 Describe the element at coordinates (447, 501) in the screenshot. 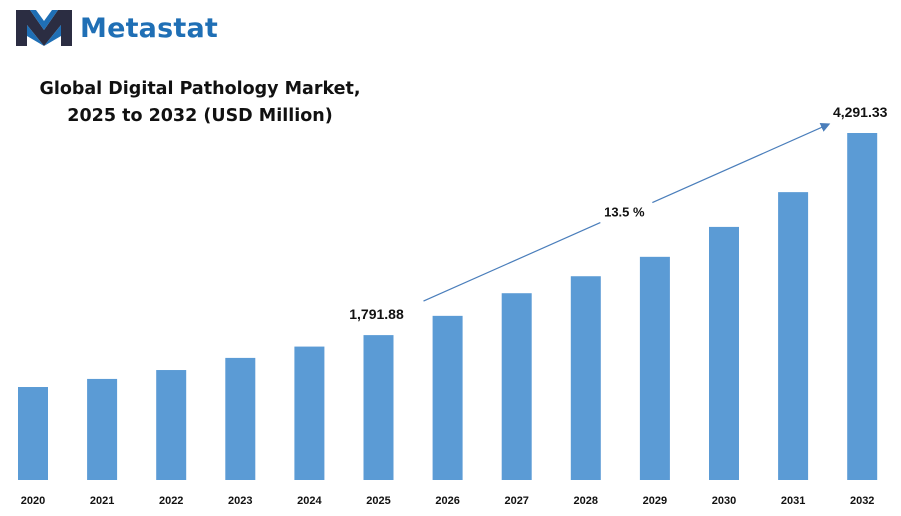

I see `x-tick-label-2026: 2026` at that location.